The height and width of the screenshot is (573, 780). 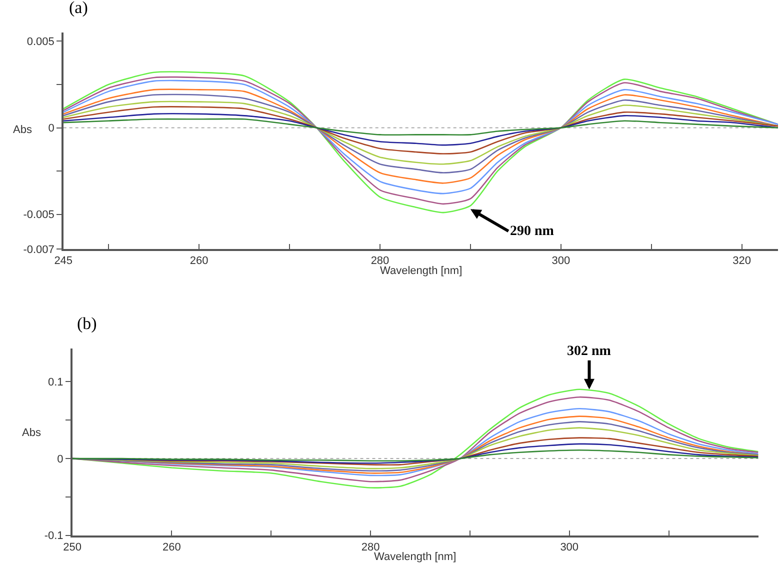 I want to click on y-tick-label: -0.1, so click(x=54, y=536).